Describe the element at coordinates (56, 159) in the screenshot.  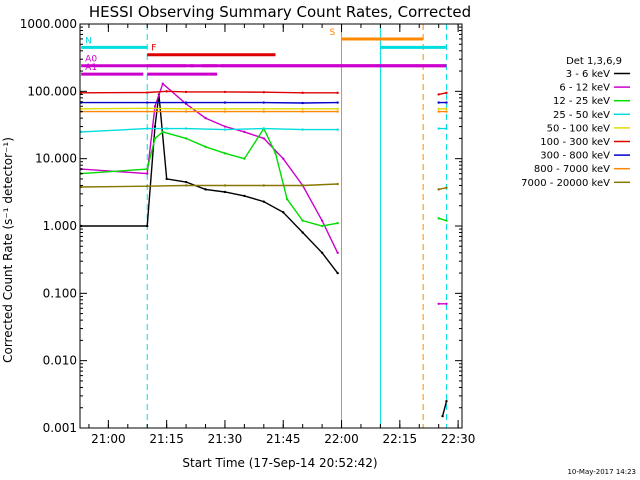
I see `y-tick-label: 10.000` at that location.